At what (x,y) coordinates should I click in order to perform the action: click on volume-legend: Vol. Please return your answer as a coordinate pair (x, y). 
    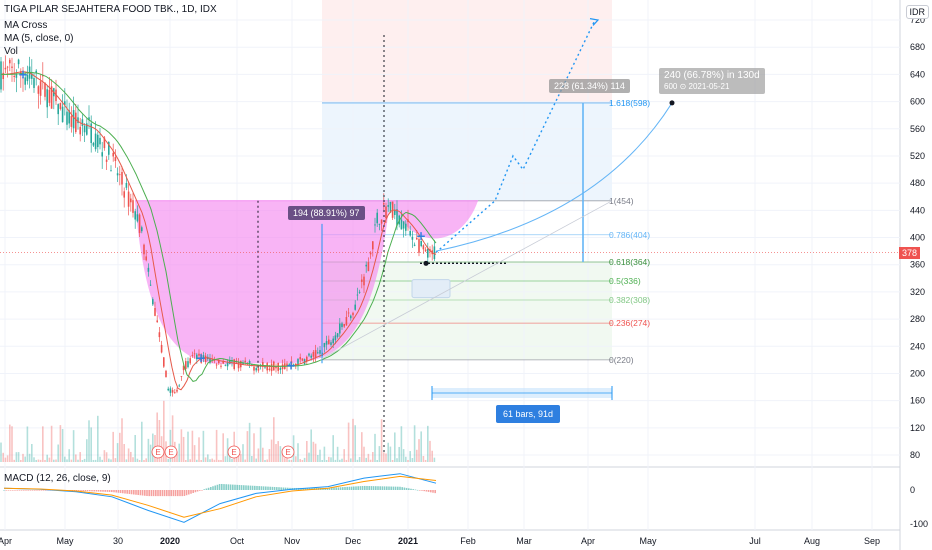
    Looking at the image, I should click on (11, 51).